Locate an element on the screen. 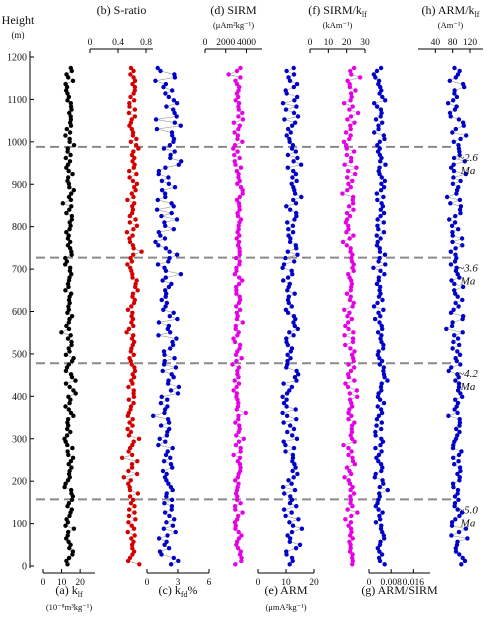 This screenshot has height=621, width=500. x-tick-label-h: 120 is located at coordinates (470, 43).